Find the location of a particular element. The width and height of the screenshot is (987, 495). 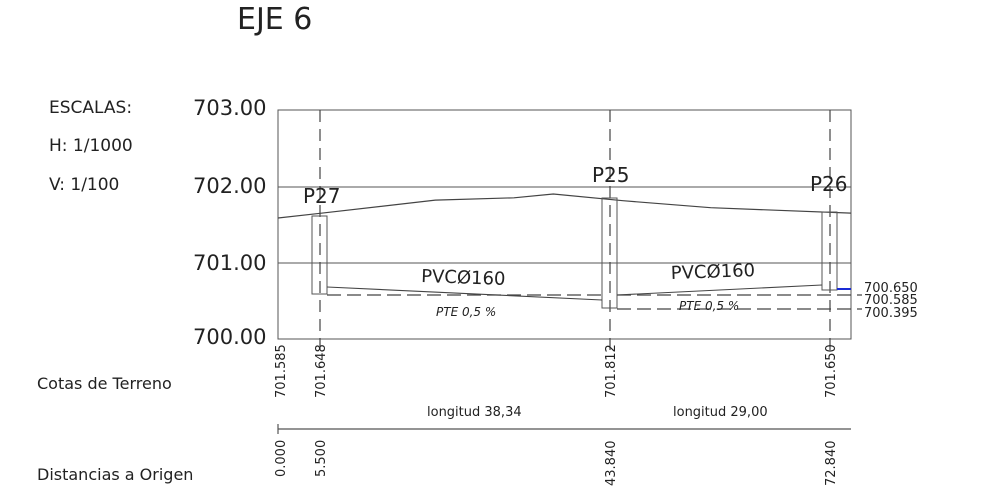

terrain-value-p25: 701.812 is located at coordinates (611, 371).